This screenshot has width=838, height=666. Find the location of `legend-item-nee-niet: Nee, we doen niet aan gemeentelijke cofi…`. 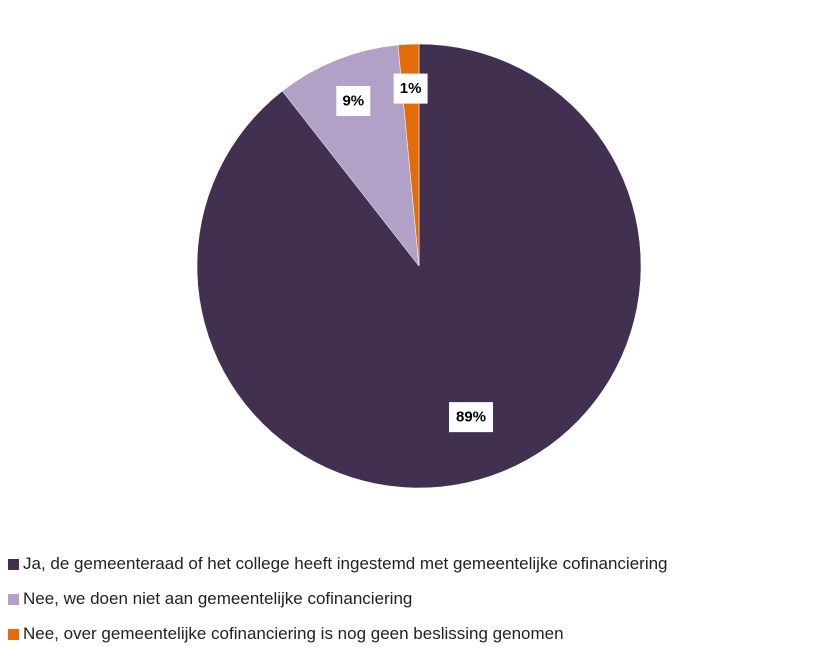

legend-item-nee-niet: Nee, we doen niet aan gemeentelijke cofi… is located at coordinates (423, 598).